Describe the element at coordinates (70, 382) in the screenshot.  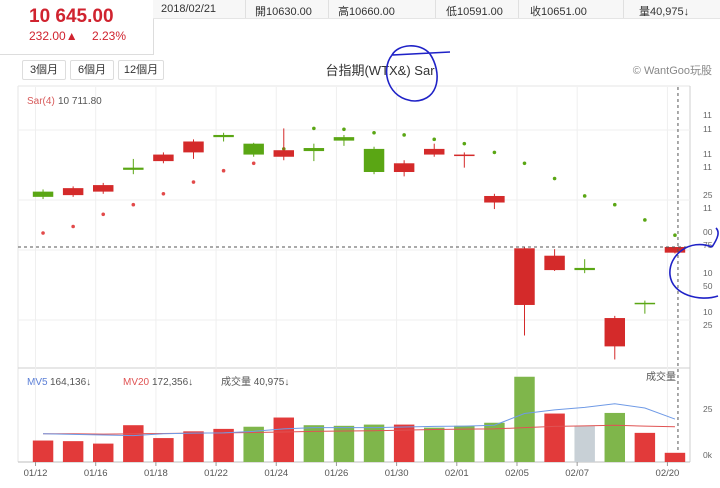
I see `ma5-value: 164,136↓` at that location.